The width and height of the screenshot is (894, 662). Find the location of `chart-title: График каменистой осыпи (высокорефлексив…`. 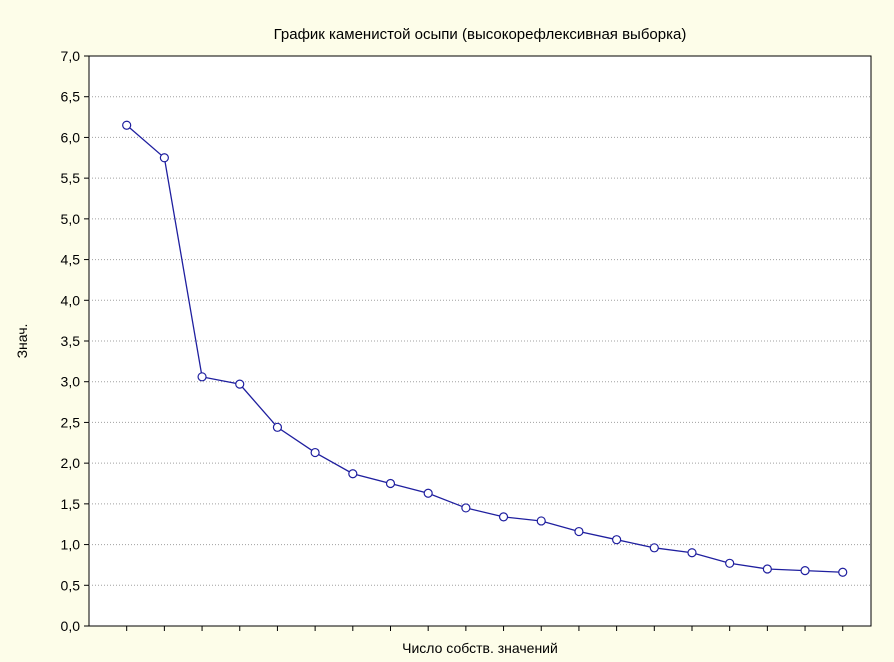

chart-title: График каменистой осыпи (высокорефлексив… is located at coordinates (480, 34).